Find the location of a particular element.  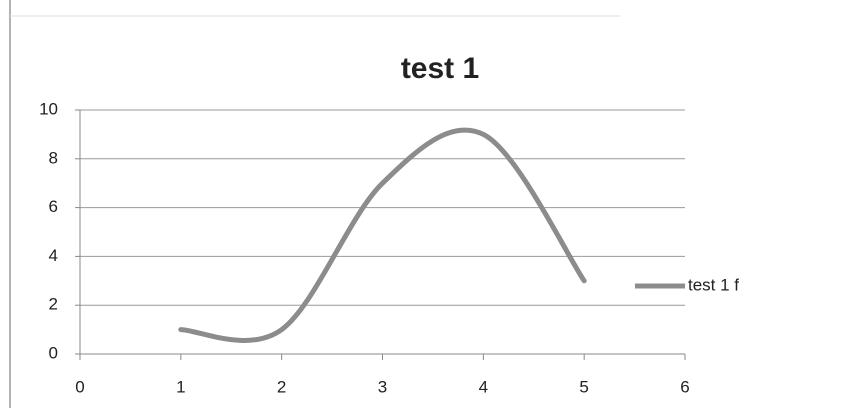

x-tick-label: 2 is located at coordinates (281, 386).